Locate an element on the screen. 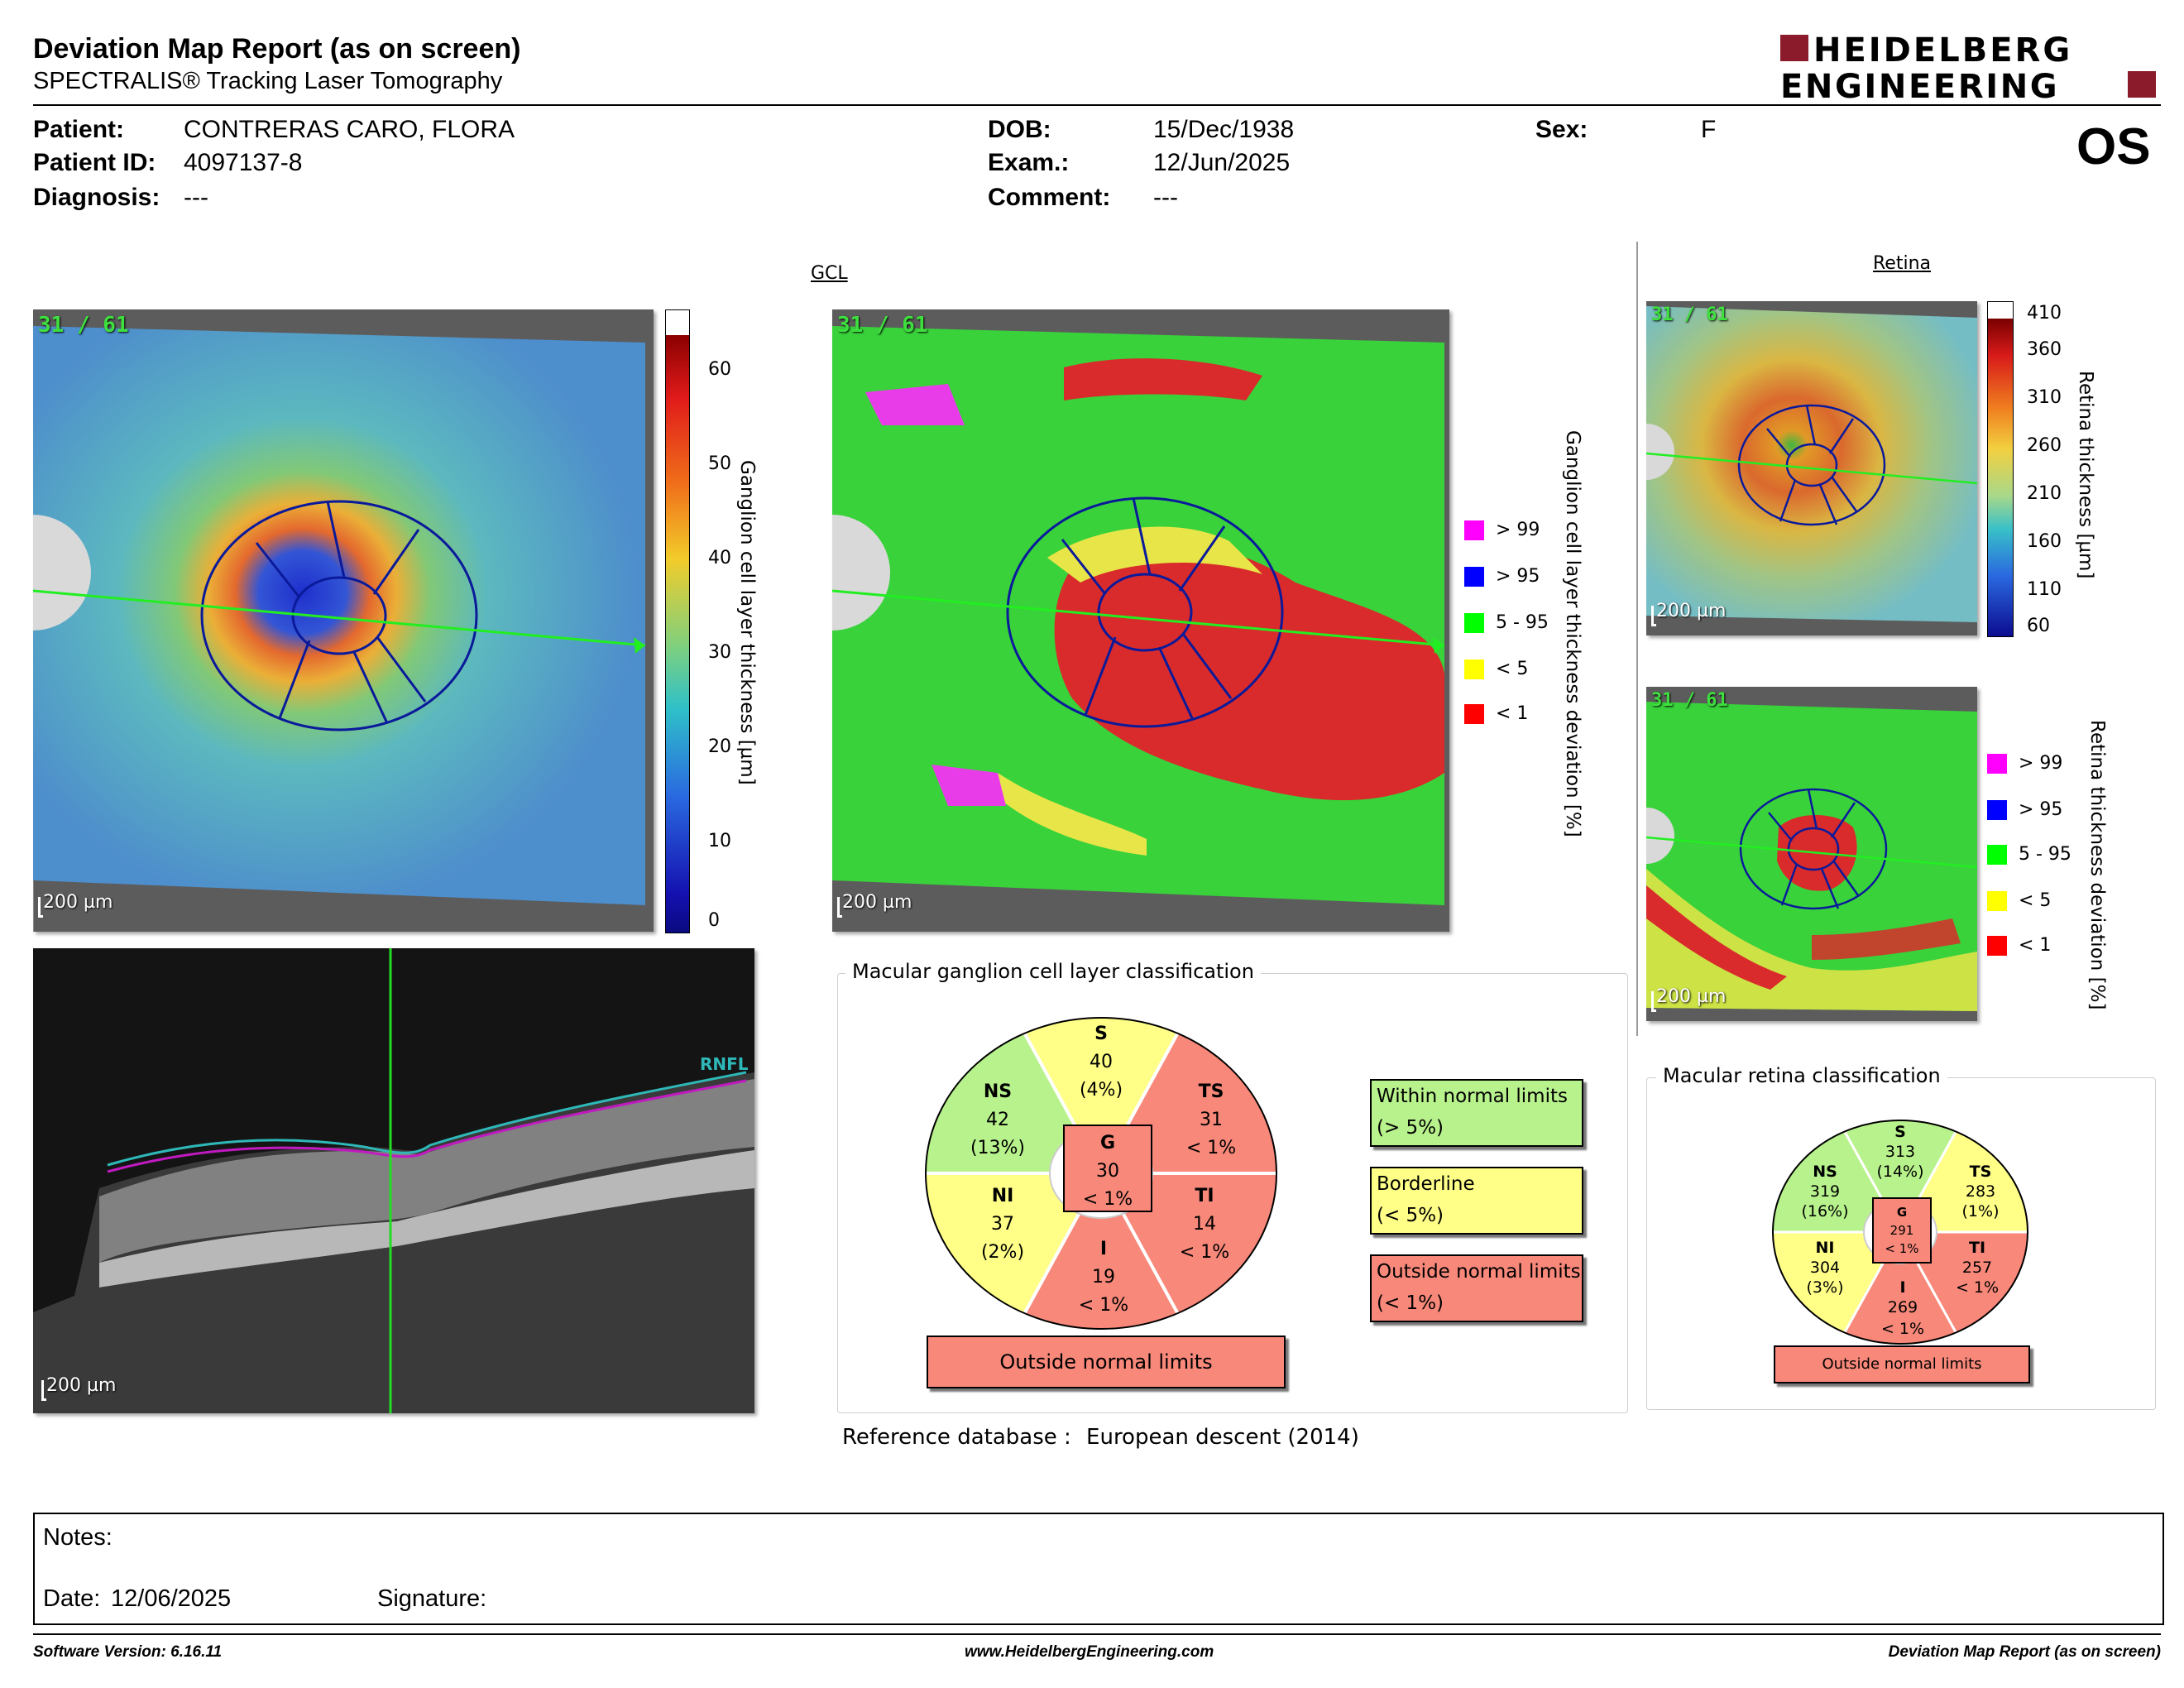  gcl-tick-30: 30 is located at coordinates (719, 652).